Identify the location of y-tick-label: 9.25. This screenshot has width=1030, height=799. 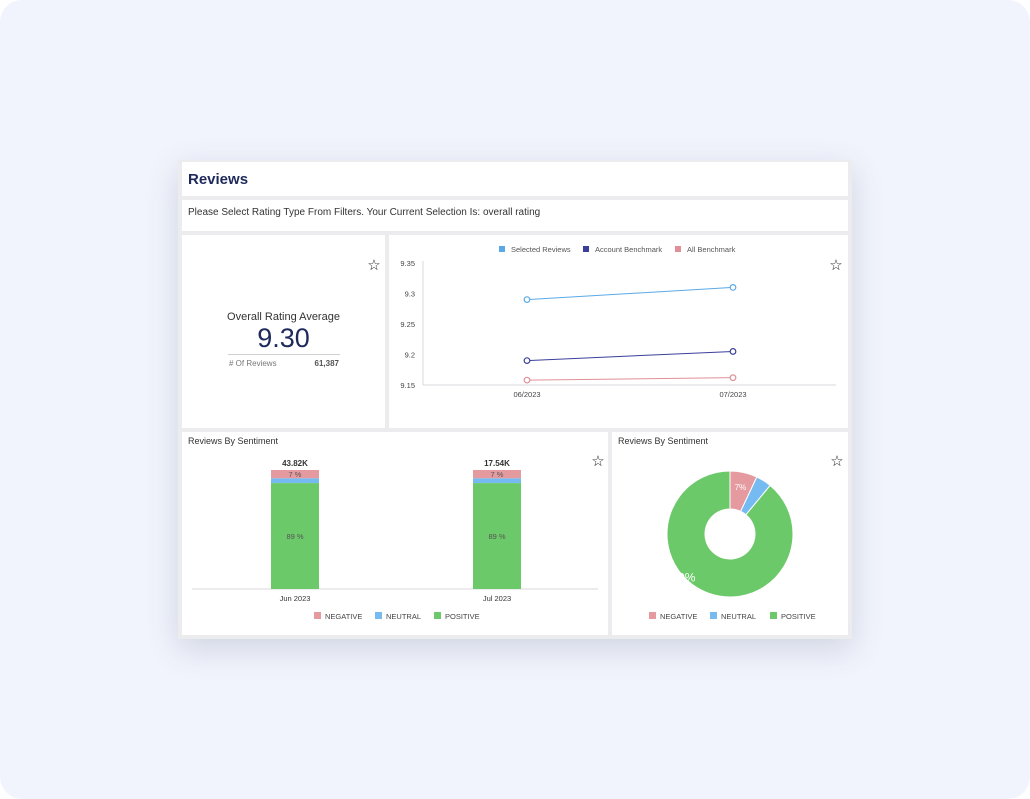
(407, 324).